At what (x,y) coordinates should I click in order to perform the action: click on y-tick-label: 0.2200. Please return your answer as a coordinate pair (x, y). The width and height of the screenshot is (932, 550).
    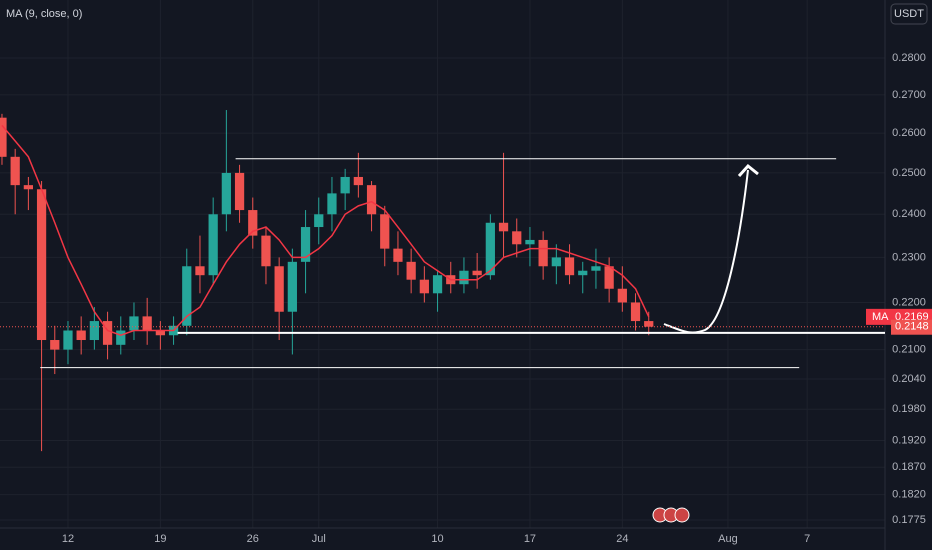
    Looking at the image, I should click on (909, 302).